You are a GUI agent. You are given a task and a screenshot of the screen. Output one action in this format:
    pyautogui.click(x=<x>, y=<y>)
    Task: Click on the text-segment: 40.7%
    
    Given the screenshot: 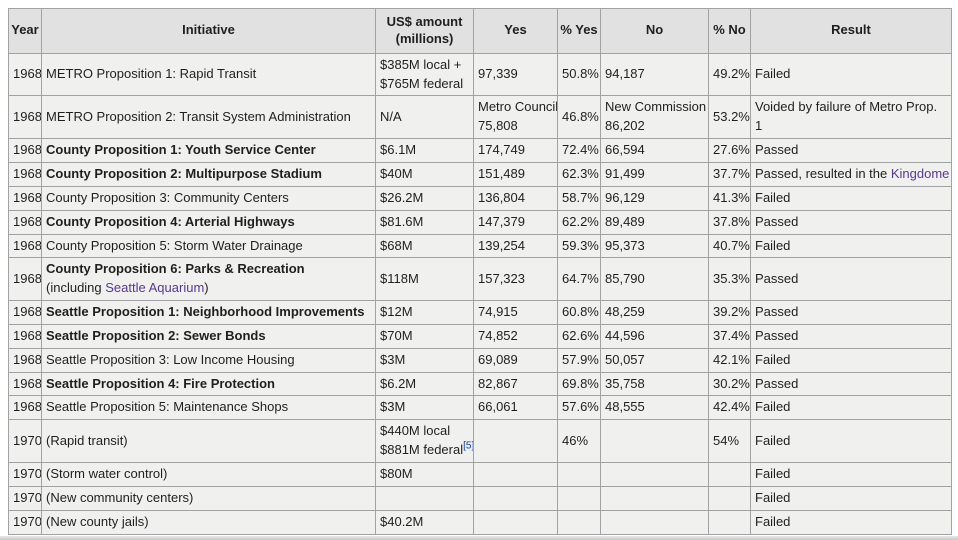 What is the action you would take?
    pyautogui.click(x=731, y=245)
    